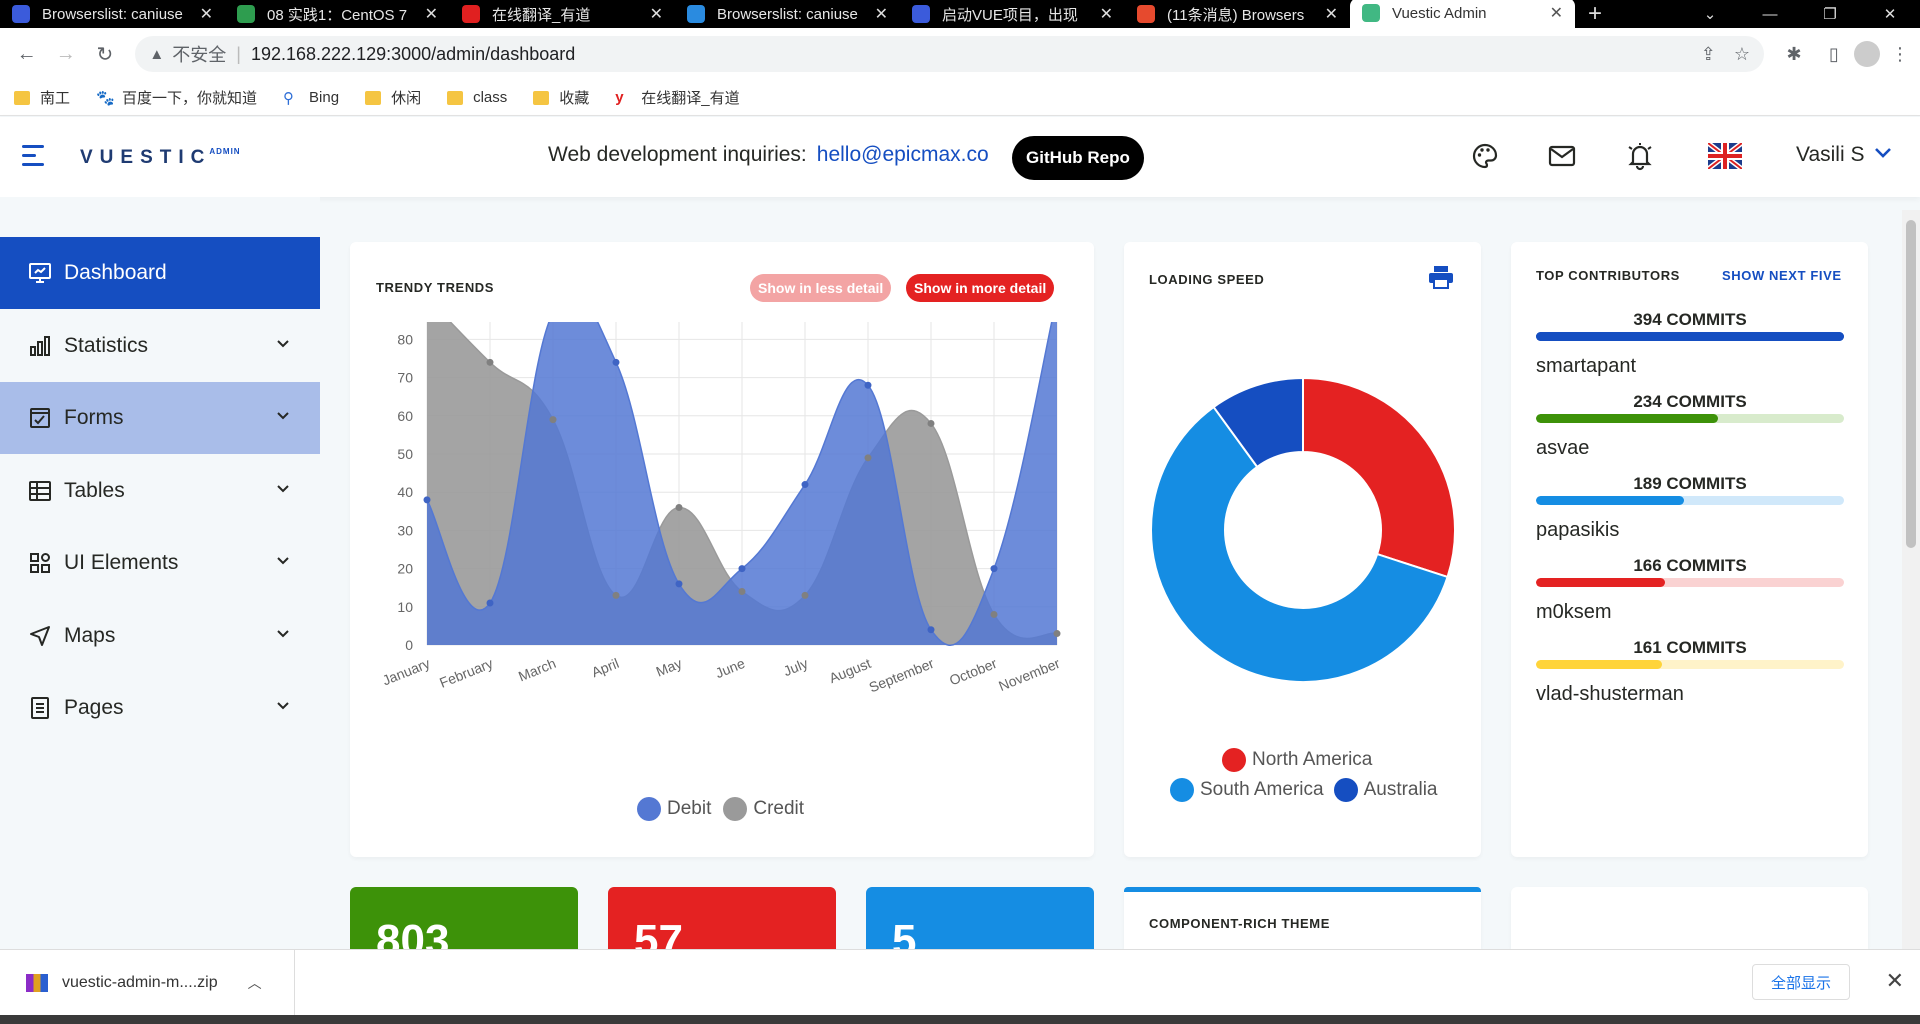 The width and height of the screenshot is (1920, 1024). What do you see at coordinates (176, 97) in the screenshot?
I see `bookmark-item: 🐾 百度一下，你就知道` at bounding box center [176, 97].